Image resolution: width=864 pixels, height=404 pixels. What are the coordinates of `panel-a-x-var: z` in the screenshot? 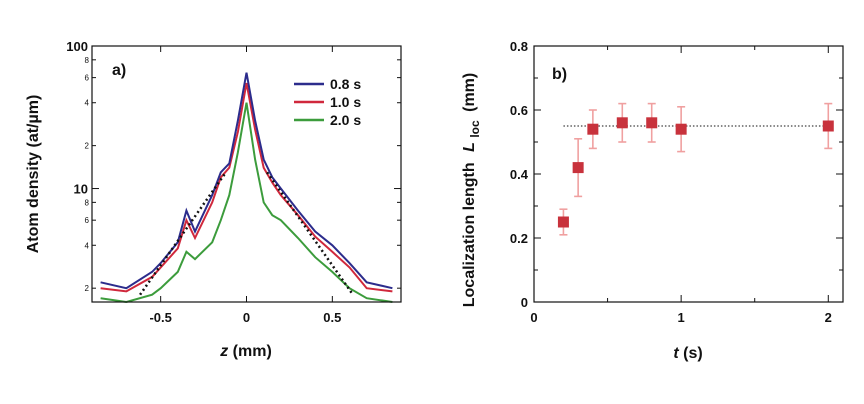 It's located at (223, 351).